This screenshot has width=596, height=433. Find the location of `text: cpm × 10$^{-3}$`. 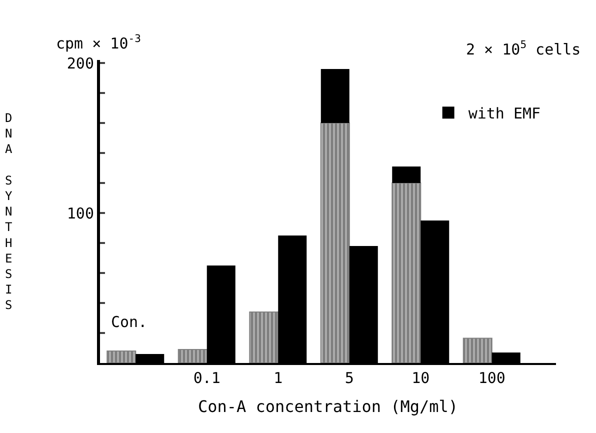

text: cpm × 10$^{-3}$ is located at coordinates (98, 42).